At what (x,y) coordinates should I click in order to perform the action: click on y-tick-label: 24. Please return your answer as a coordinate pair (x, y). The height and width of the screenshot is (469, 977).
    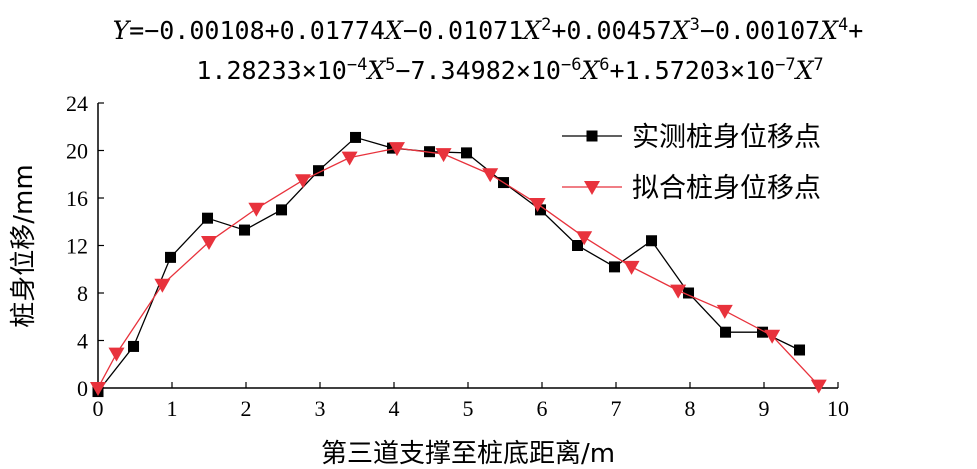
    Looking at the image, I should click on (77, 103).